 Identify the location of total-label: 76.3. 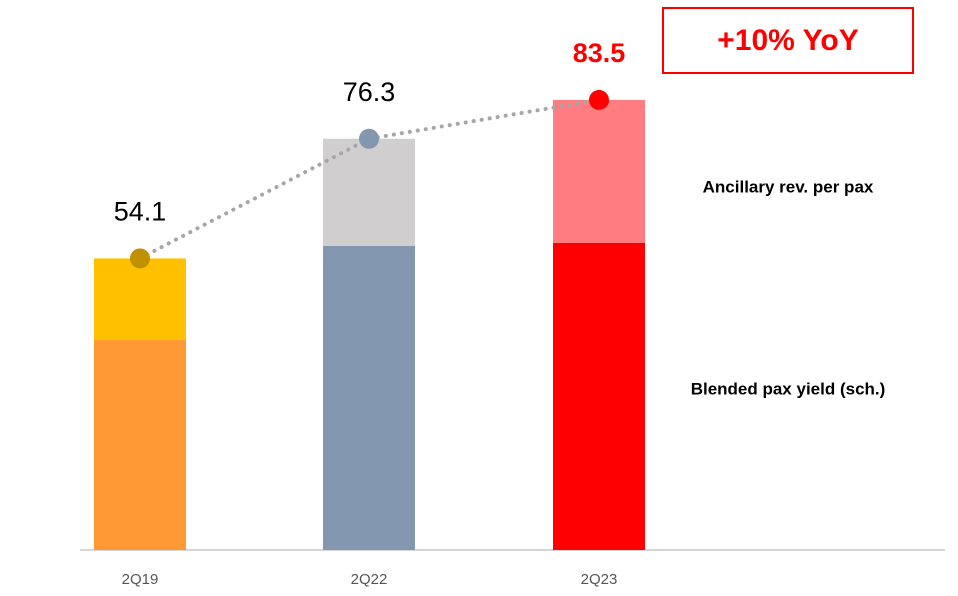
(369, 92).